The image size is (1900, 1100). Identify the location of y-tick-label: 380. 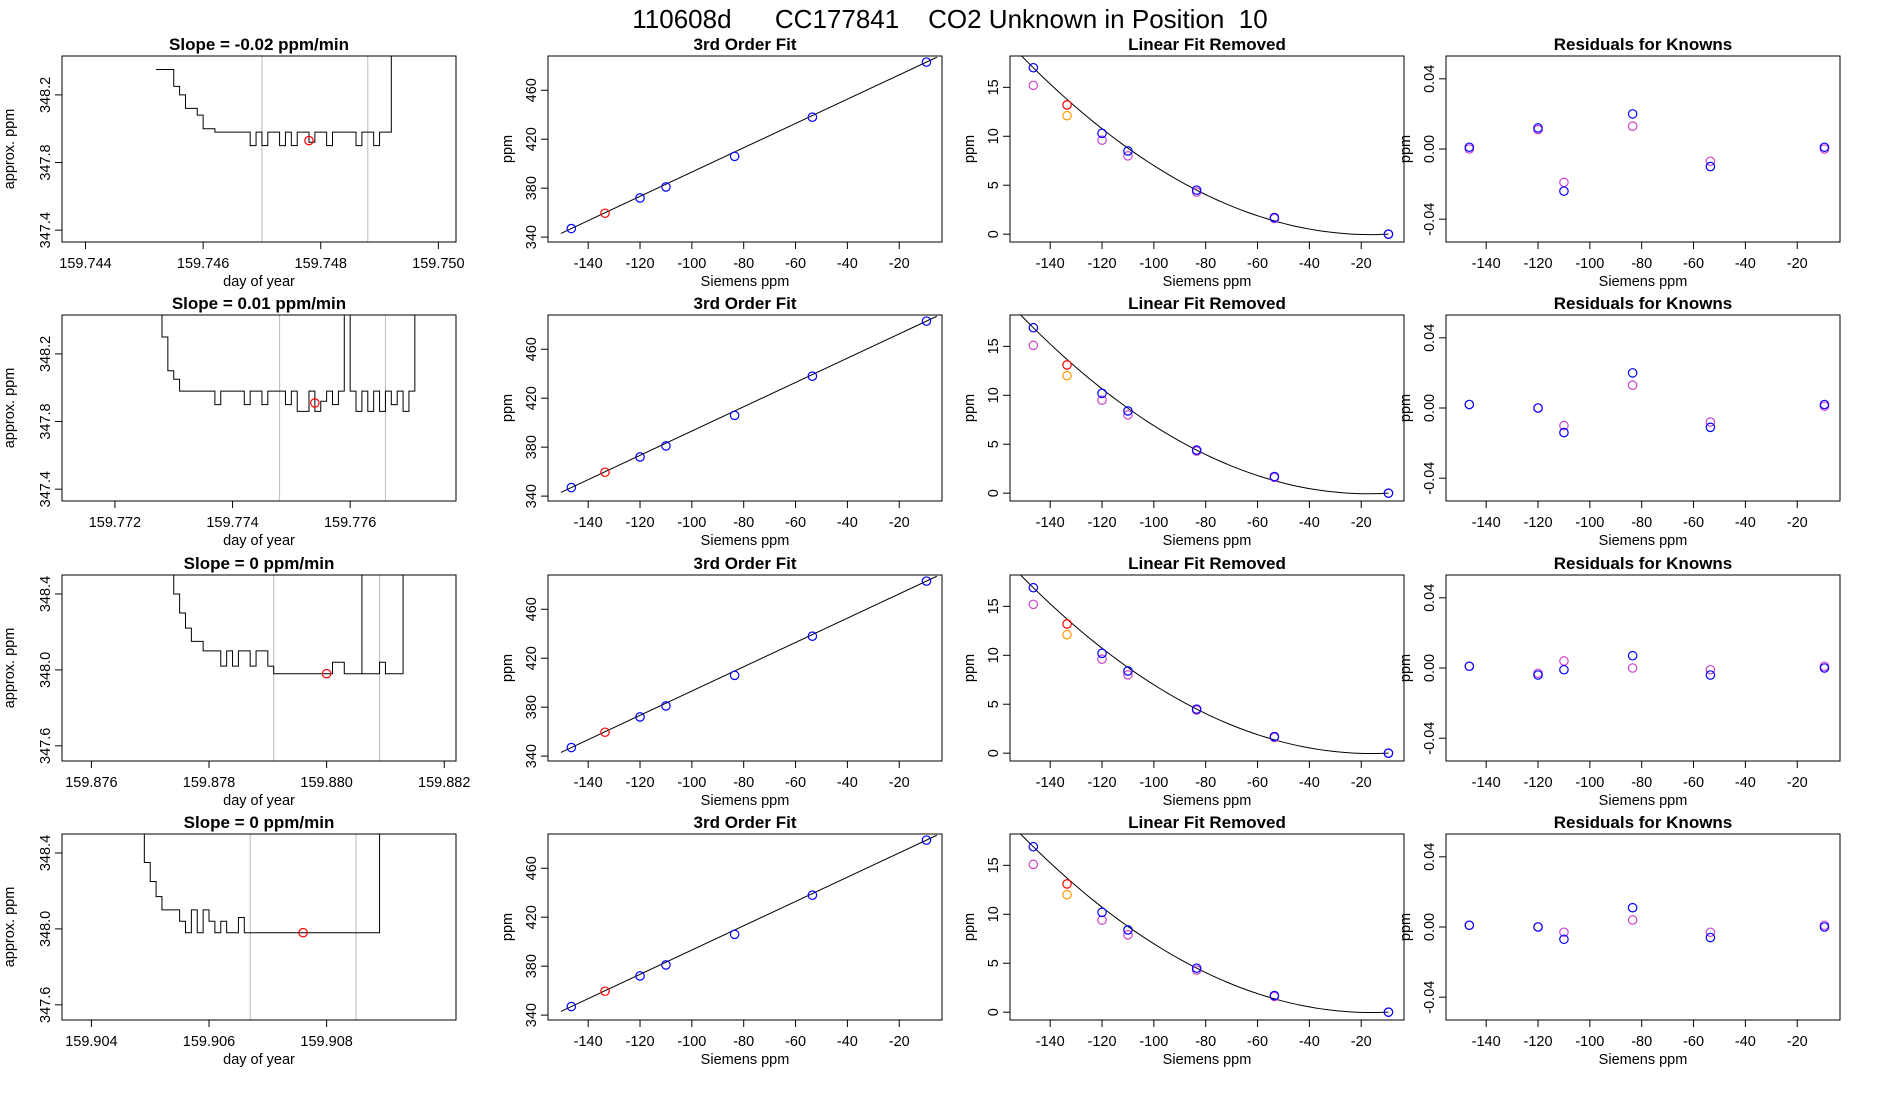
(532, 966).